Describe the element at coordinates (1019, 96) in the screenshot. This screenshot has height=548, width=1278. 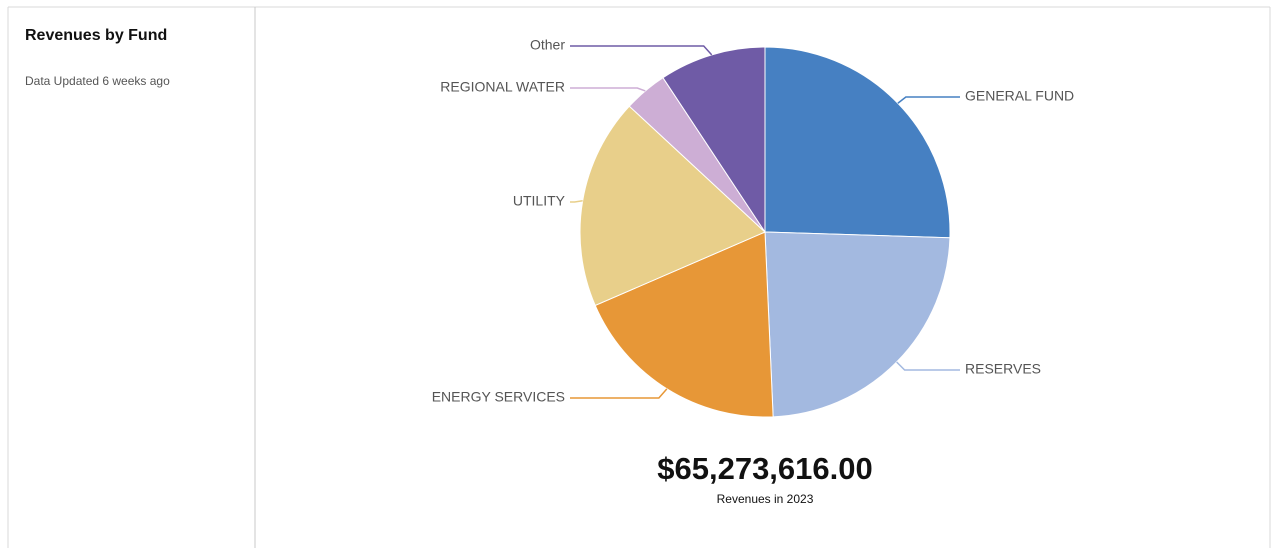
I see `slice-label: GENERAL FUND` at that location.